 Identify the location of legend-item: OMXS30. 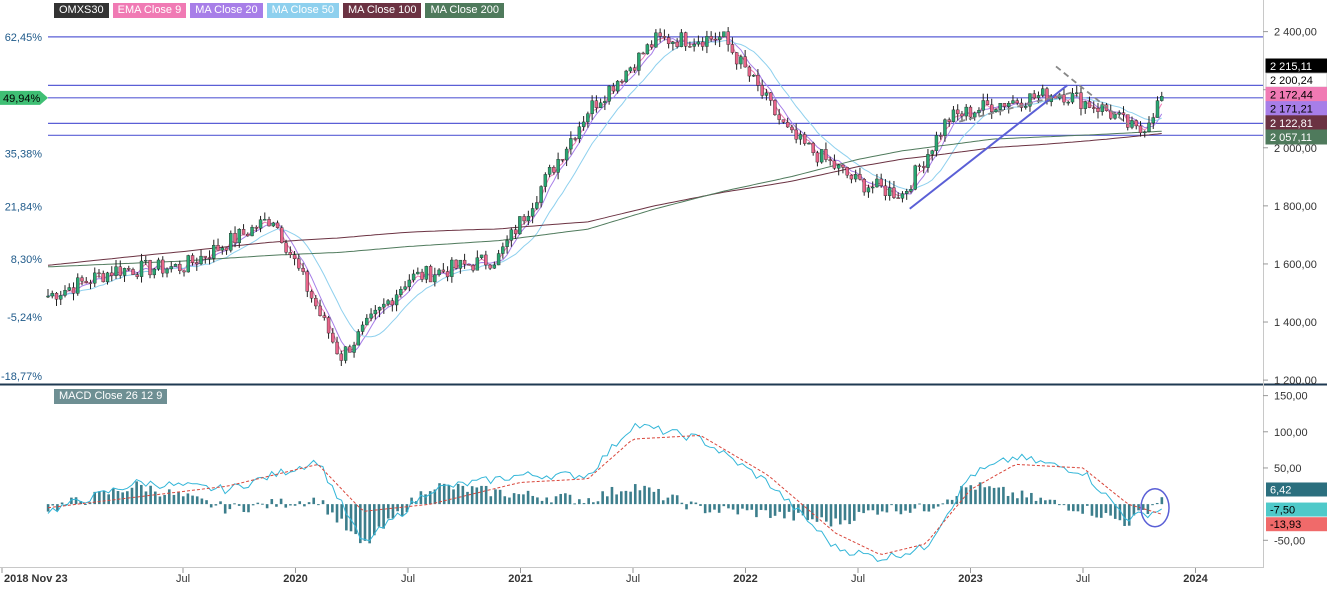
(81, 10).